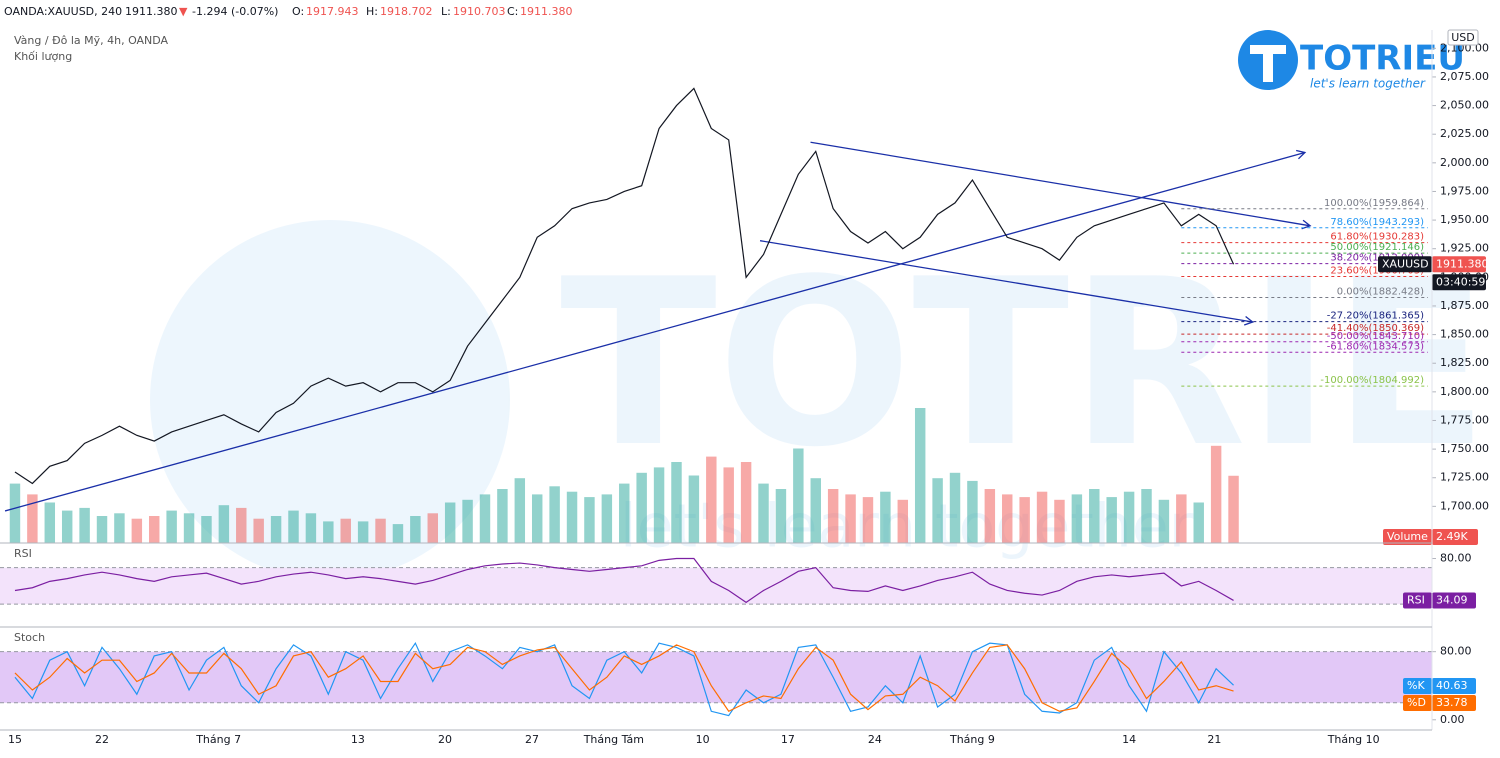 The image size is (1500, 758). What do you see at coordinates (613, 739) in the screenshot?
I see `x-tick-label: Tháng Tám` at bounding box center [613, 739].